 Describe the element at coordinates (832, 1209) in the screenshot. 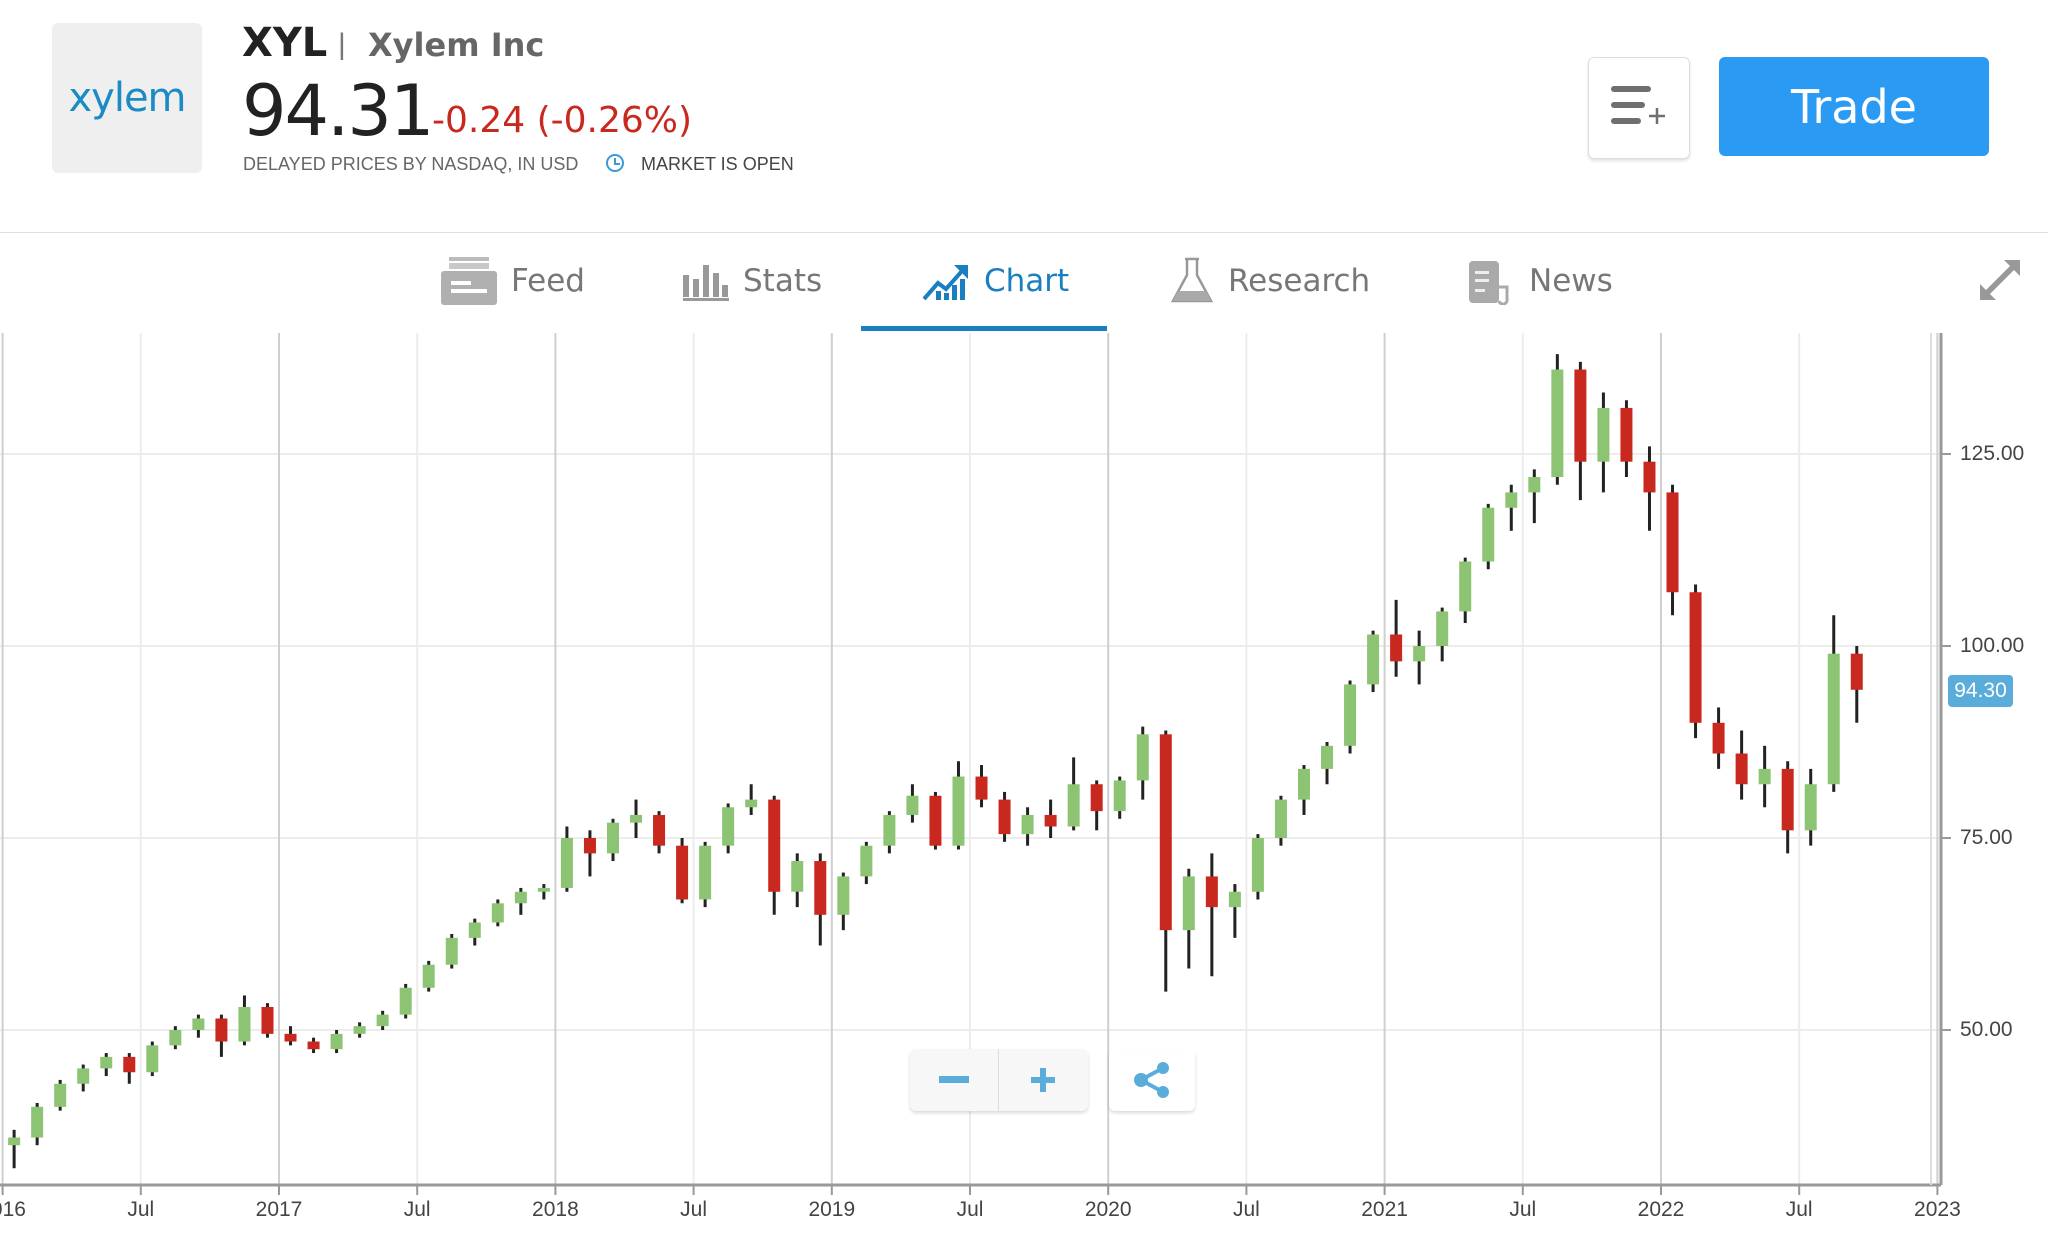

I see `x-tick-label: 2019` at that location.